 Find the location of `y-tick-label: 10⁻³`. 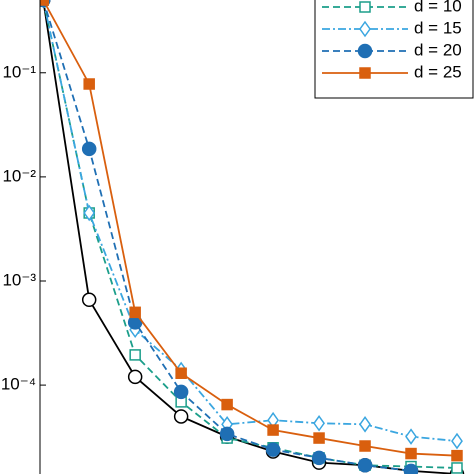

y-tick-label: 10⁻³ is located at coordinates (19, 279).